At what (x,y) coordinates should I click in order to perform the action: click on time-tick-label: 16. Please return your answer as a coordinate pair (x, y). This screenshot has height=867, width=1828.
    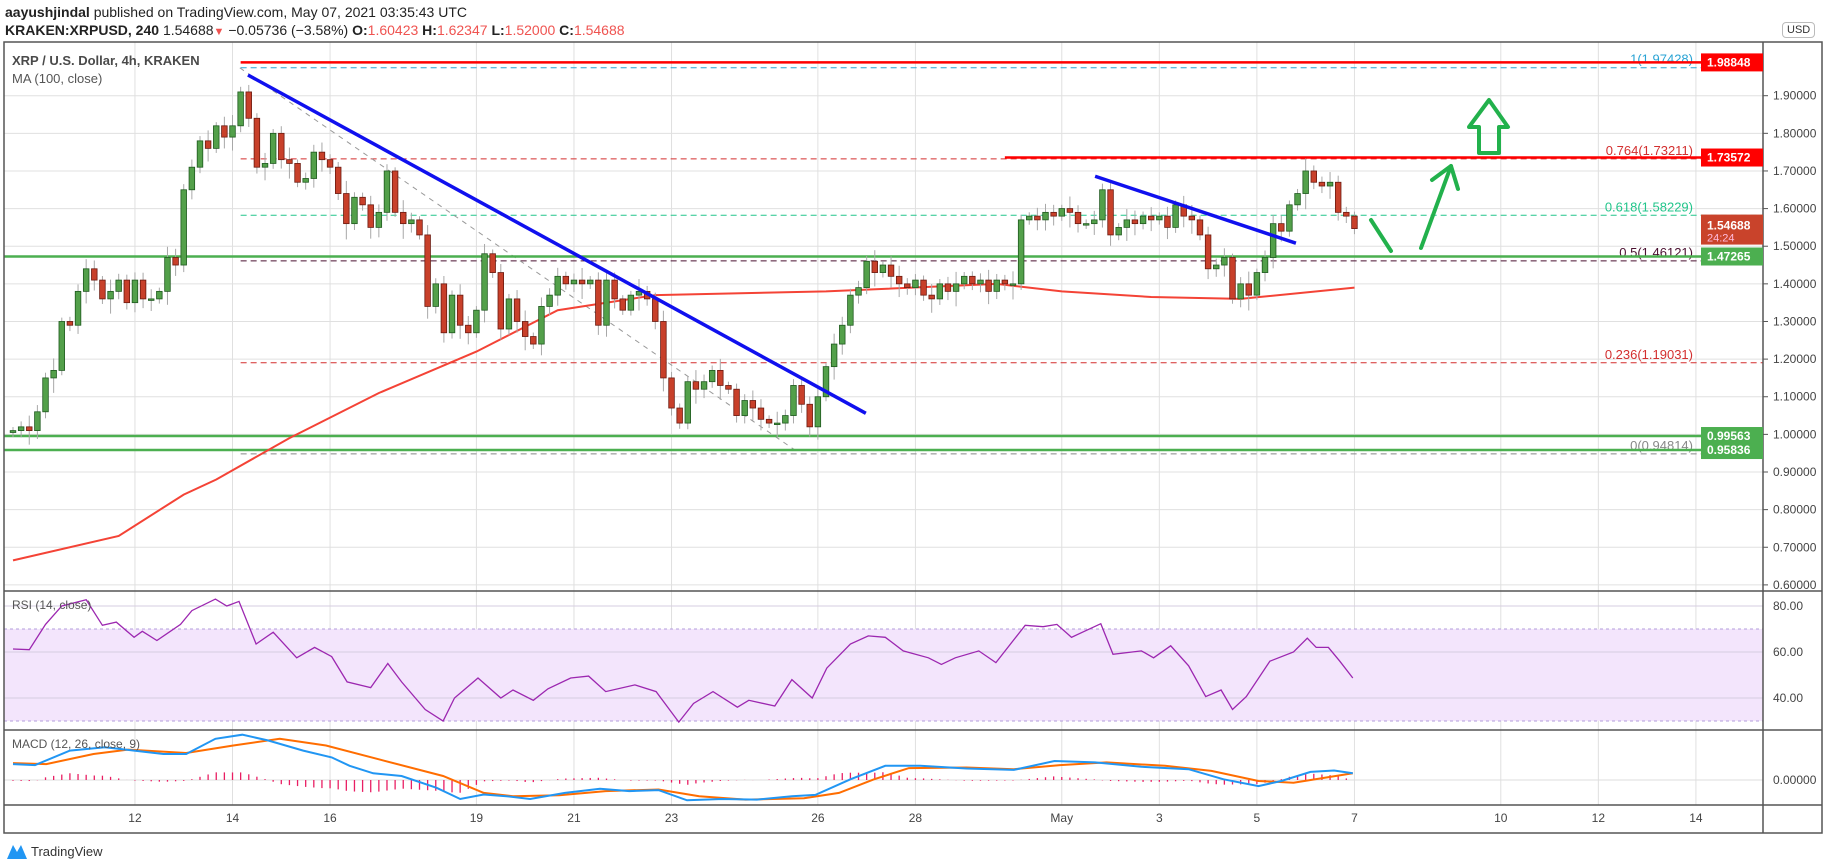
    Looking at the image, I should click on (330, 818).